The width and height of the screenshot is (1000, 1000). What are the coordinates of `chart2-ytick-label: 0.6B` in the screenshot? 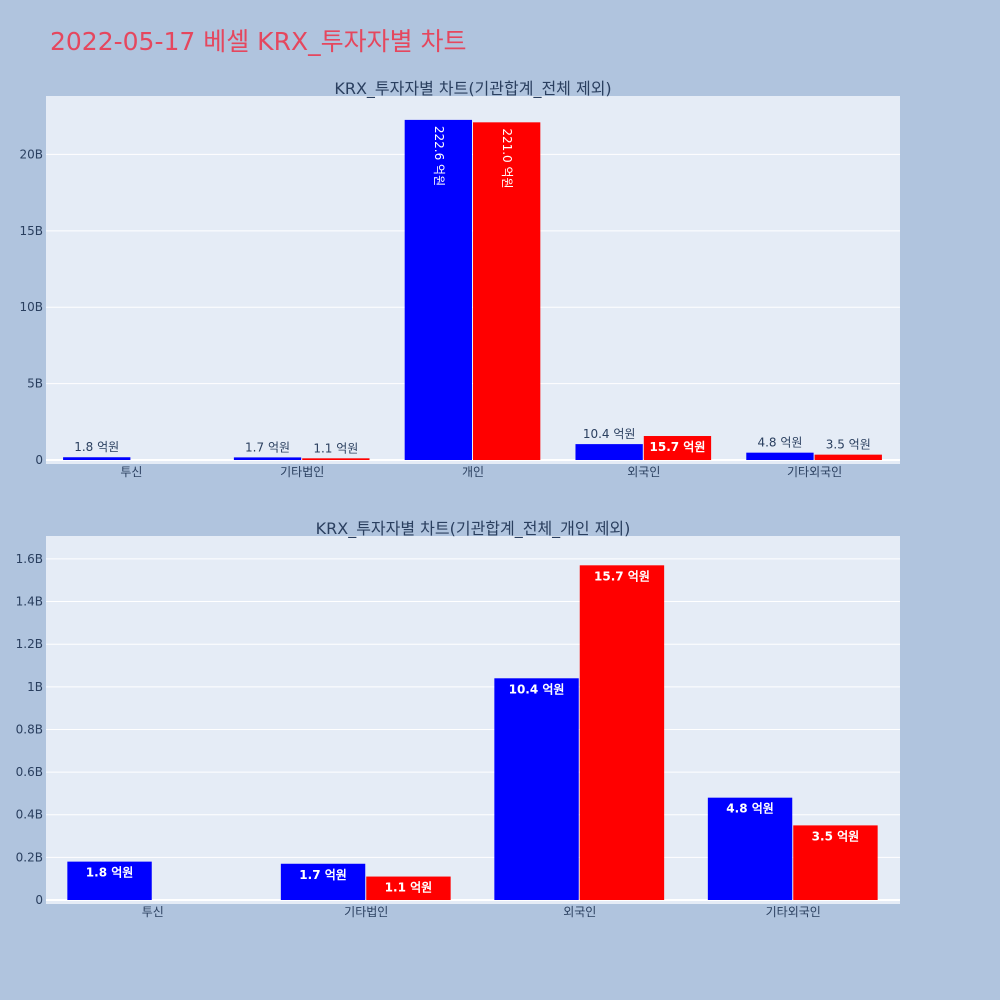 It's located at (29, 772).